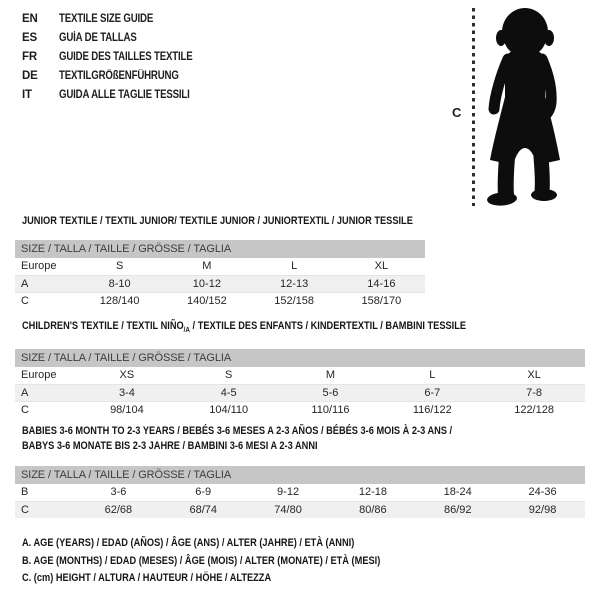 Image resolution: width=600 pixels, height=600 pixels. What do you see at coordinates (294, 300) in the screenshot?
I see `size-cell: 152/158` at bounding box center [294, 300].